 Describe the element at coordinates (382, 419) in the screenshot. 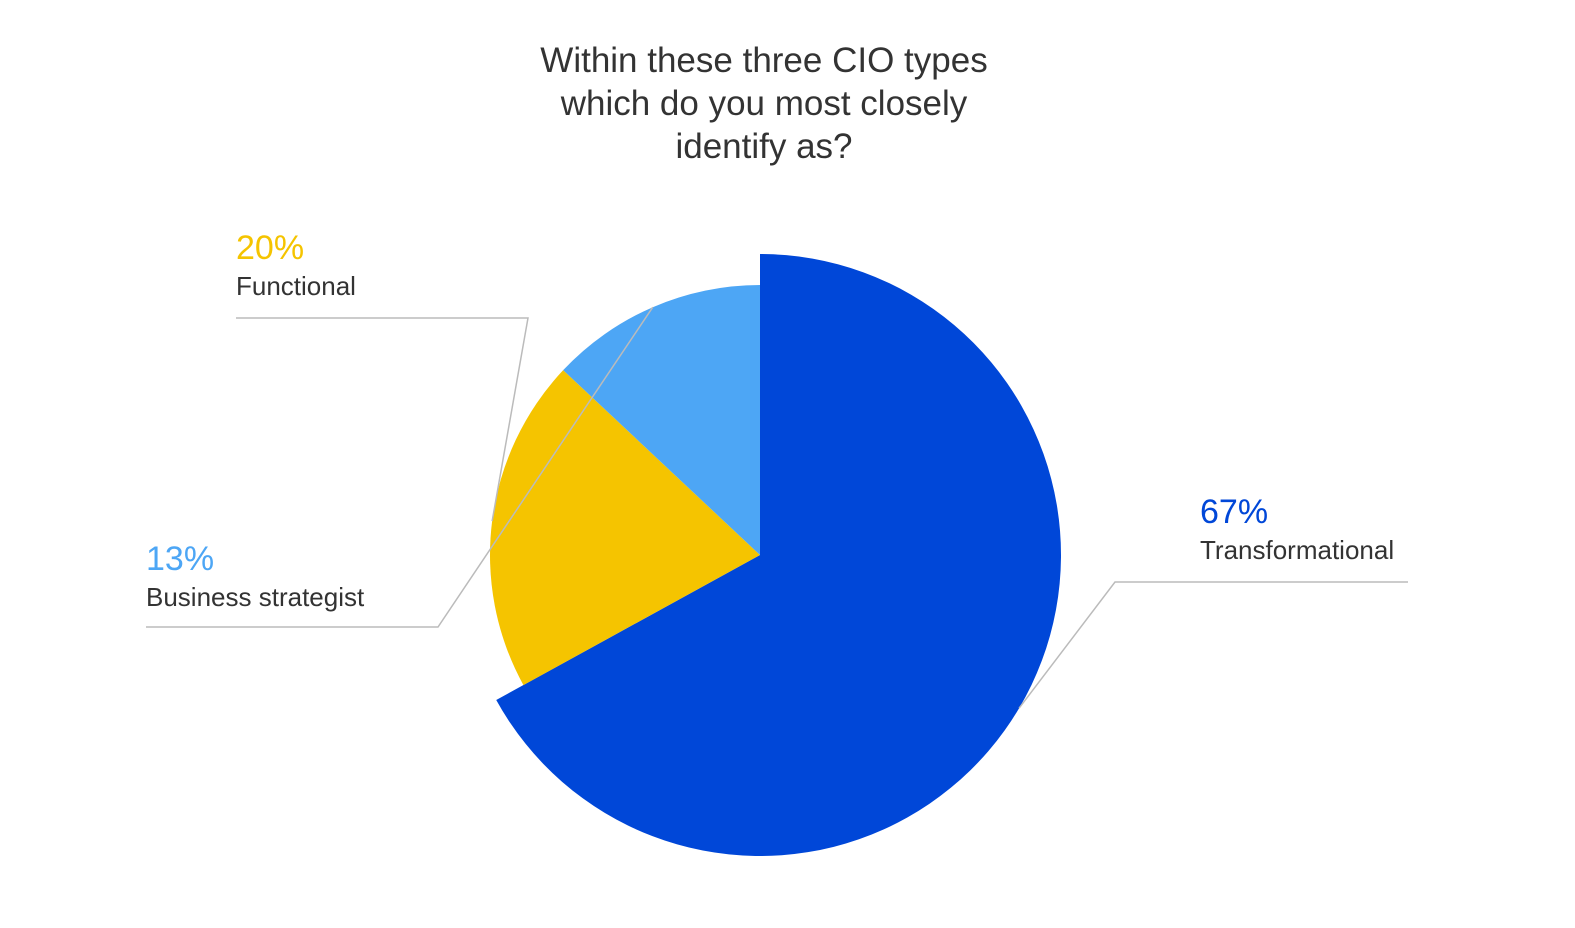

I see `leader-line-functional` at that location.